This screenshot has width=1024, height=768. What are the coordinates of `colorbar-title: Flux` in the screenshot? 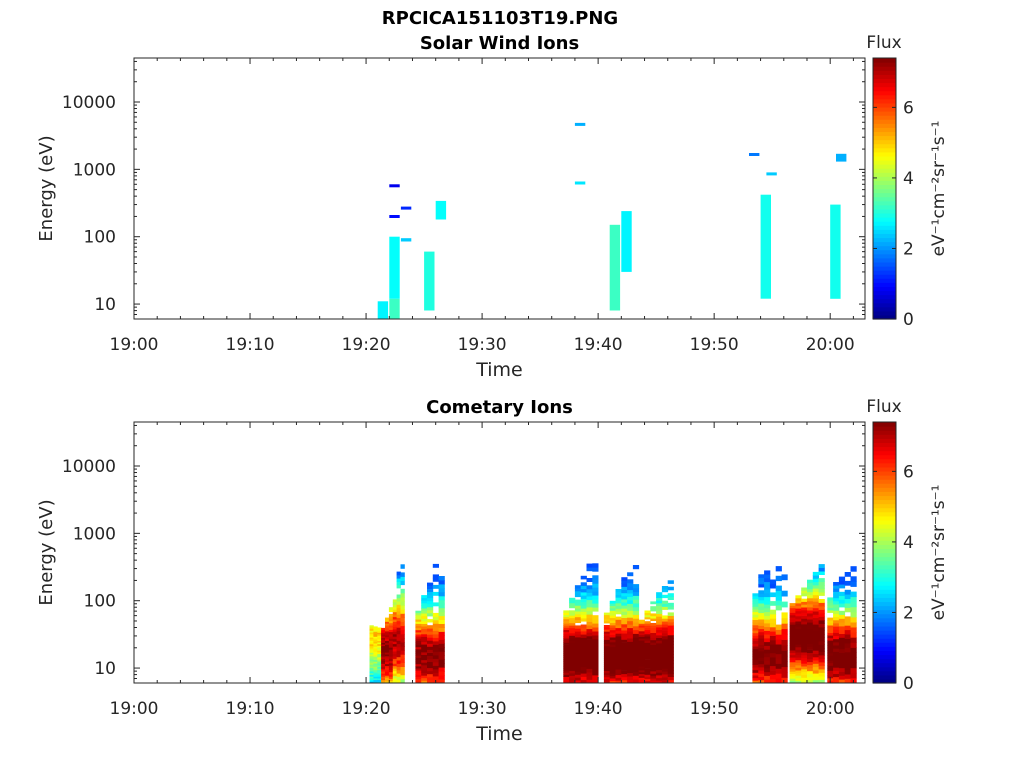 It's located at (883, 43).